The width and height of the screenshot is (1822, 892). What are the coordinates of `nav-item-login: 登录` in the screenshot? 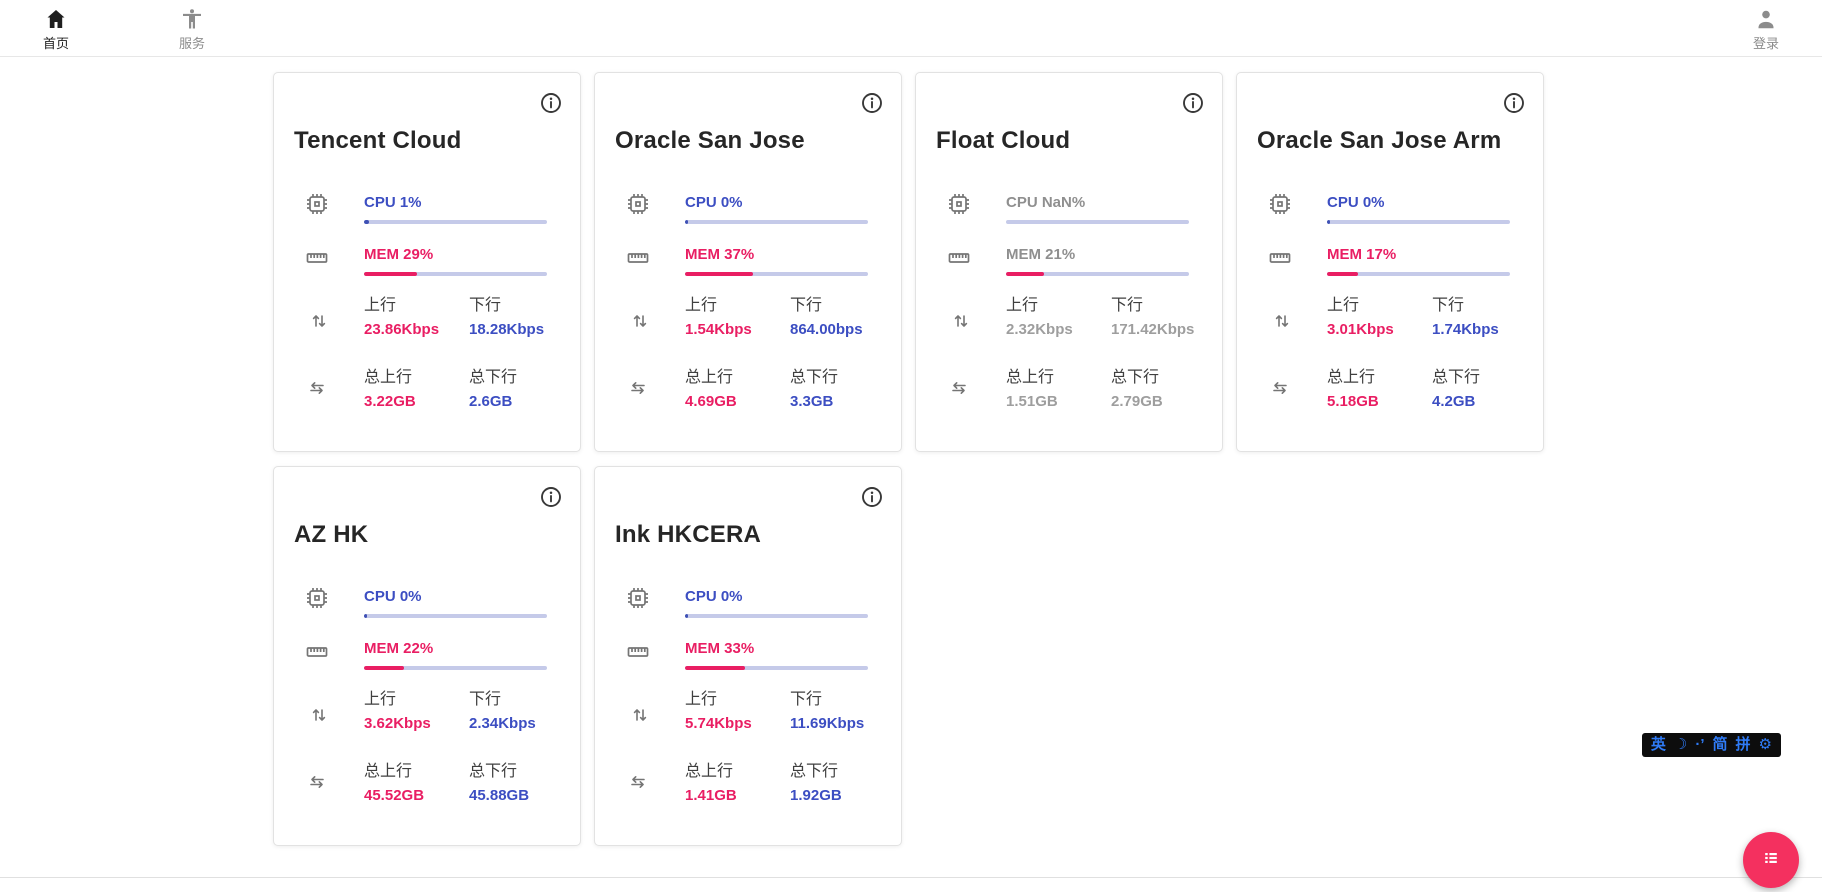 It's located at (1766, 28).